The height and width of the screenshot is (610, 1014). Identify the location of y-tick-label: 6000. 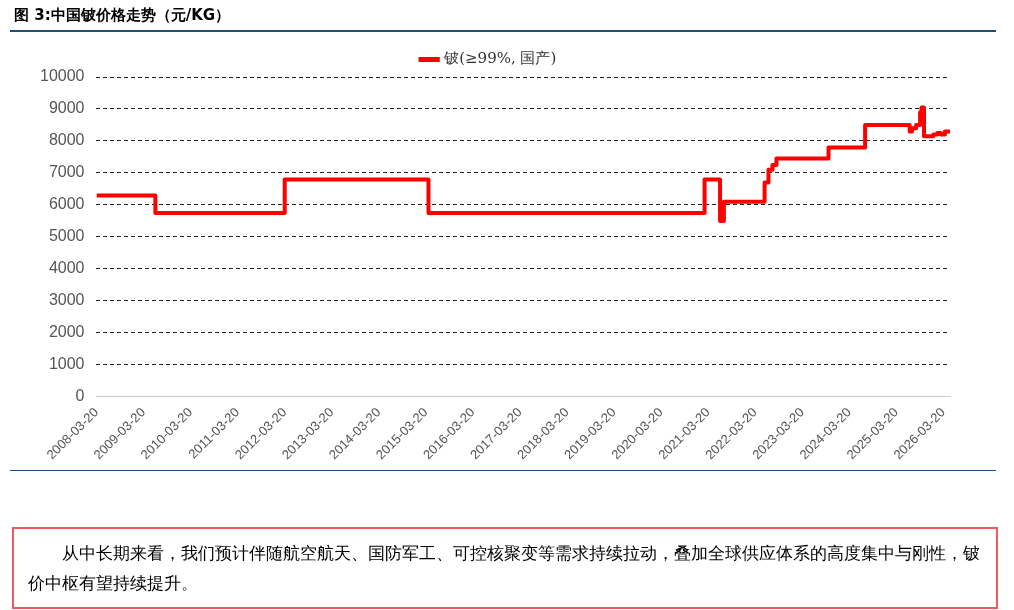
(66, 204).